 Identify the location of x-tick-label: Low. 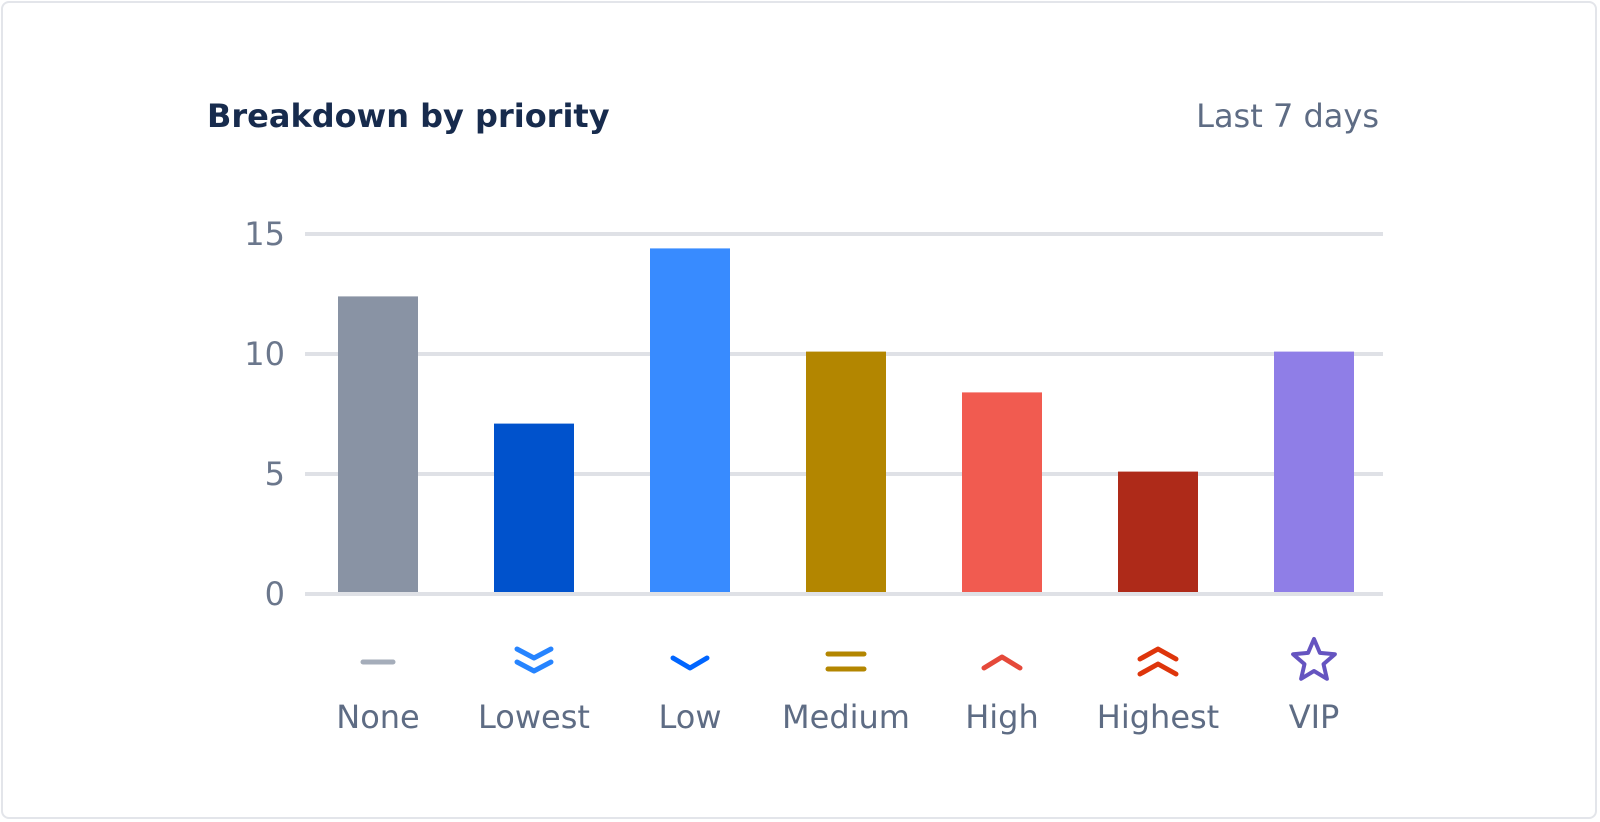
(689, 717).